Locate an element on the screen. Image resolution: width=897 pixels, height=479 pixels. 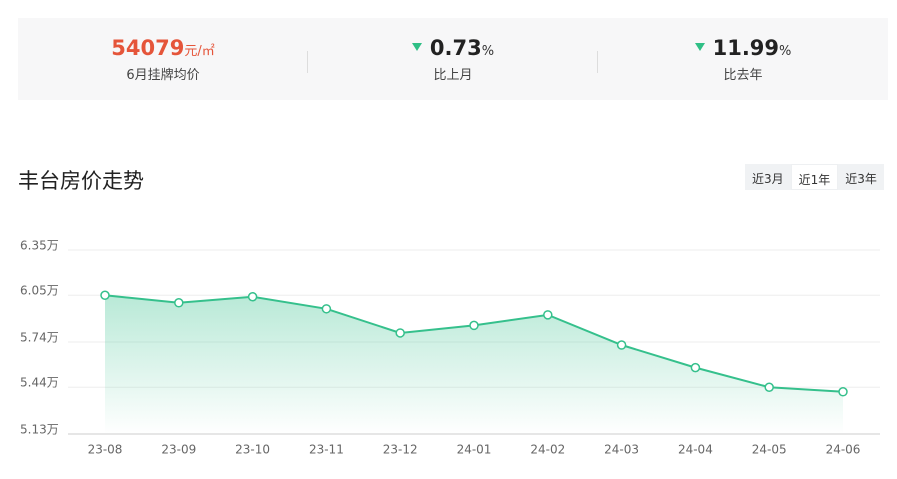
tab: 近1年 is located at coordinates (814, 177).